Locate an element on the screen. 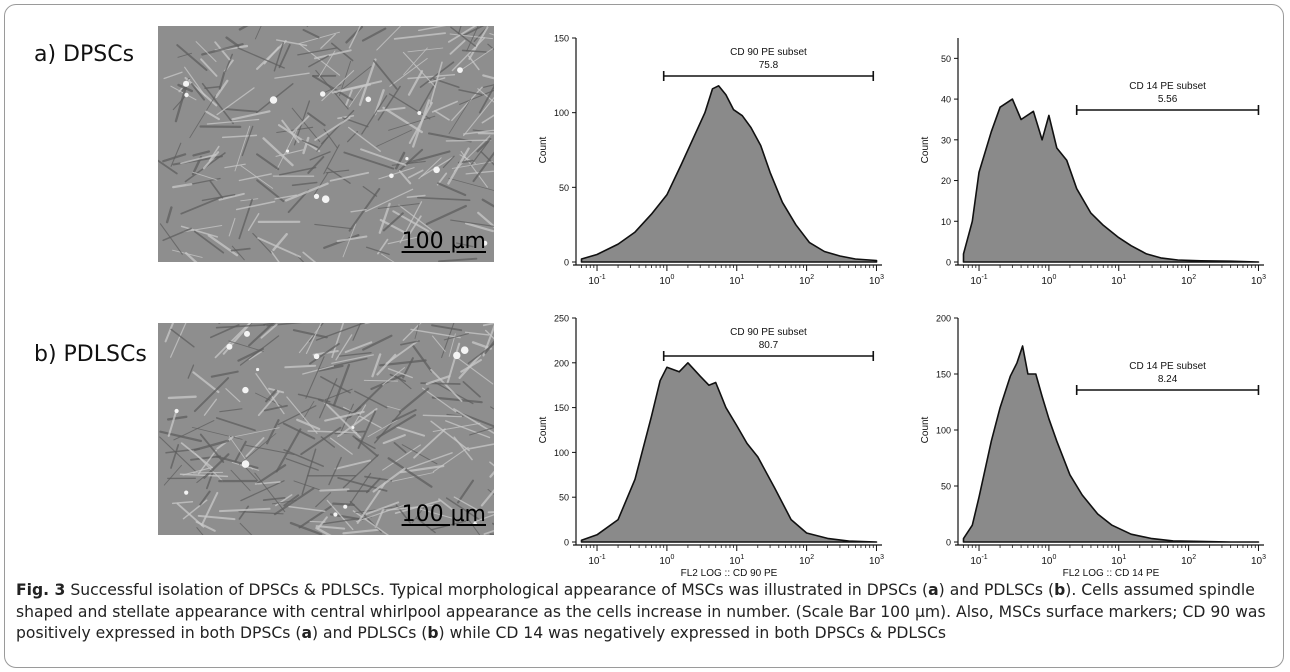 The width and height of the screenshot is (1290, 672). micrograph-pdlscs: 100 µm is located at coordinates (326, 429).